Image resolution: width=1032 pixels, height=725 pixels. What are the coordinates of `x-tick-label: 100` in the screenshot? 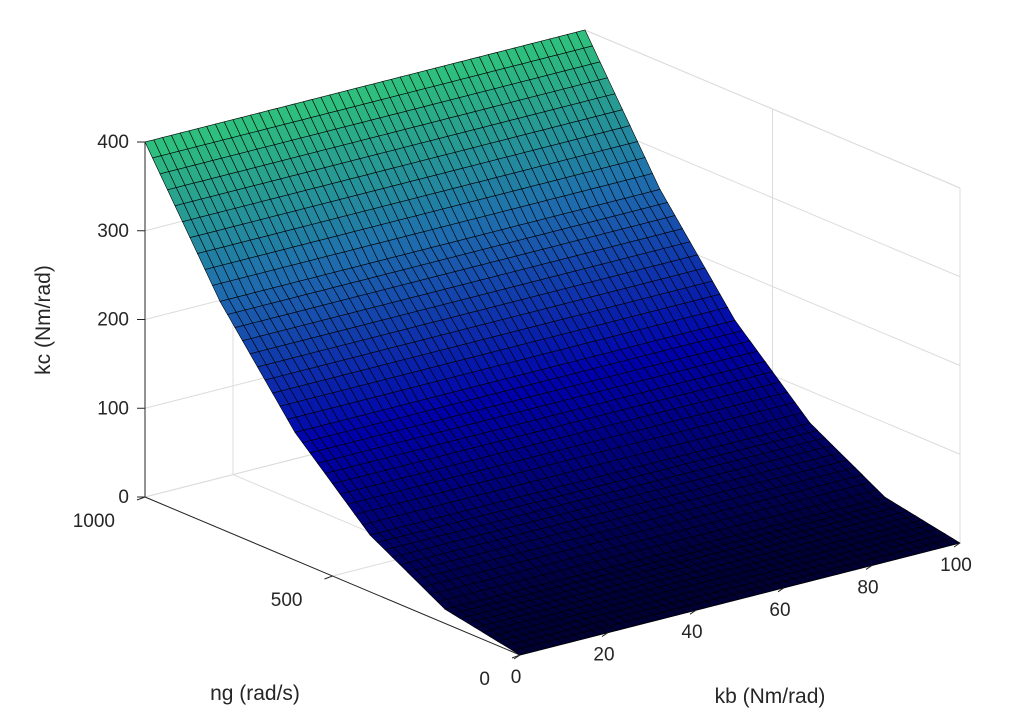 It's located at (956, 565).